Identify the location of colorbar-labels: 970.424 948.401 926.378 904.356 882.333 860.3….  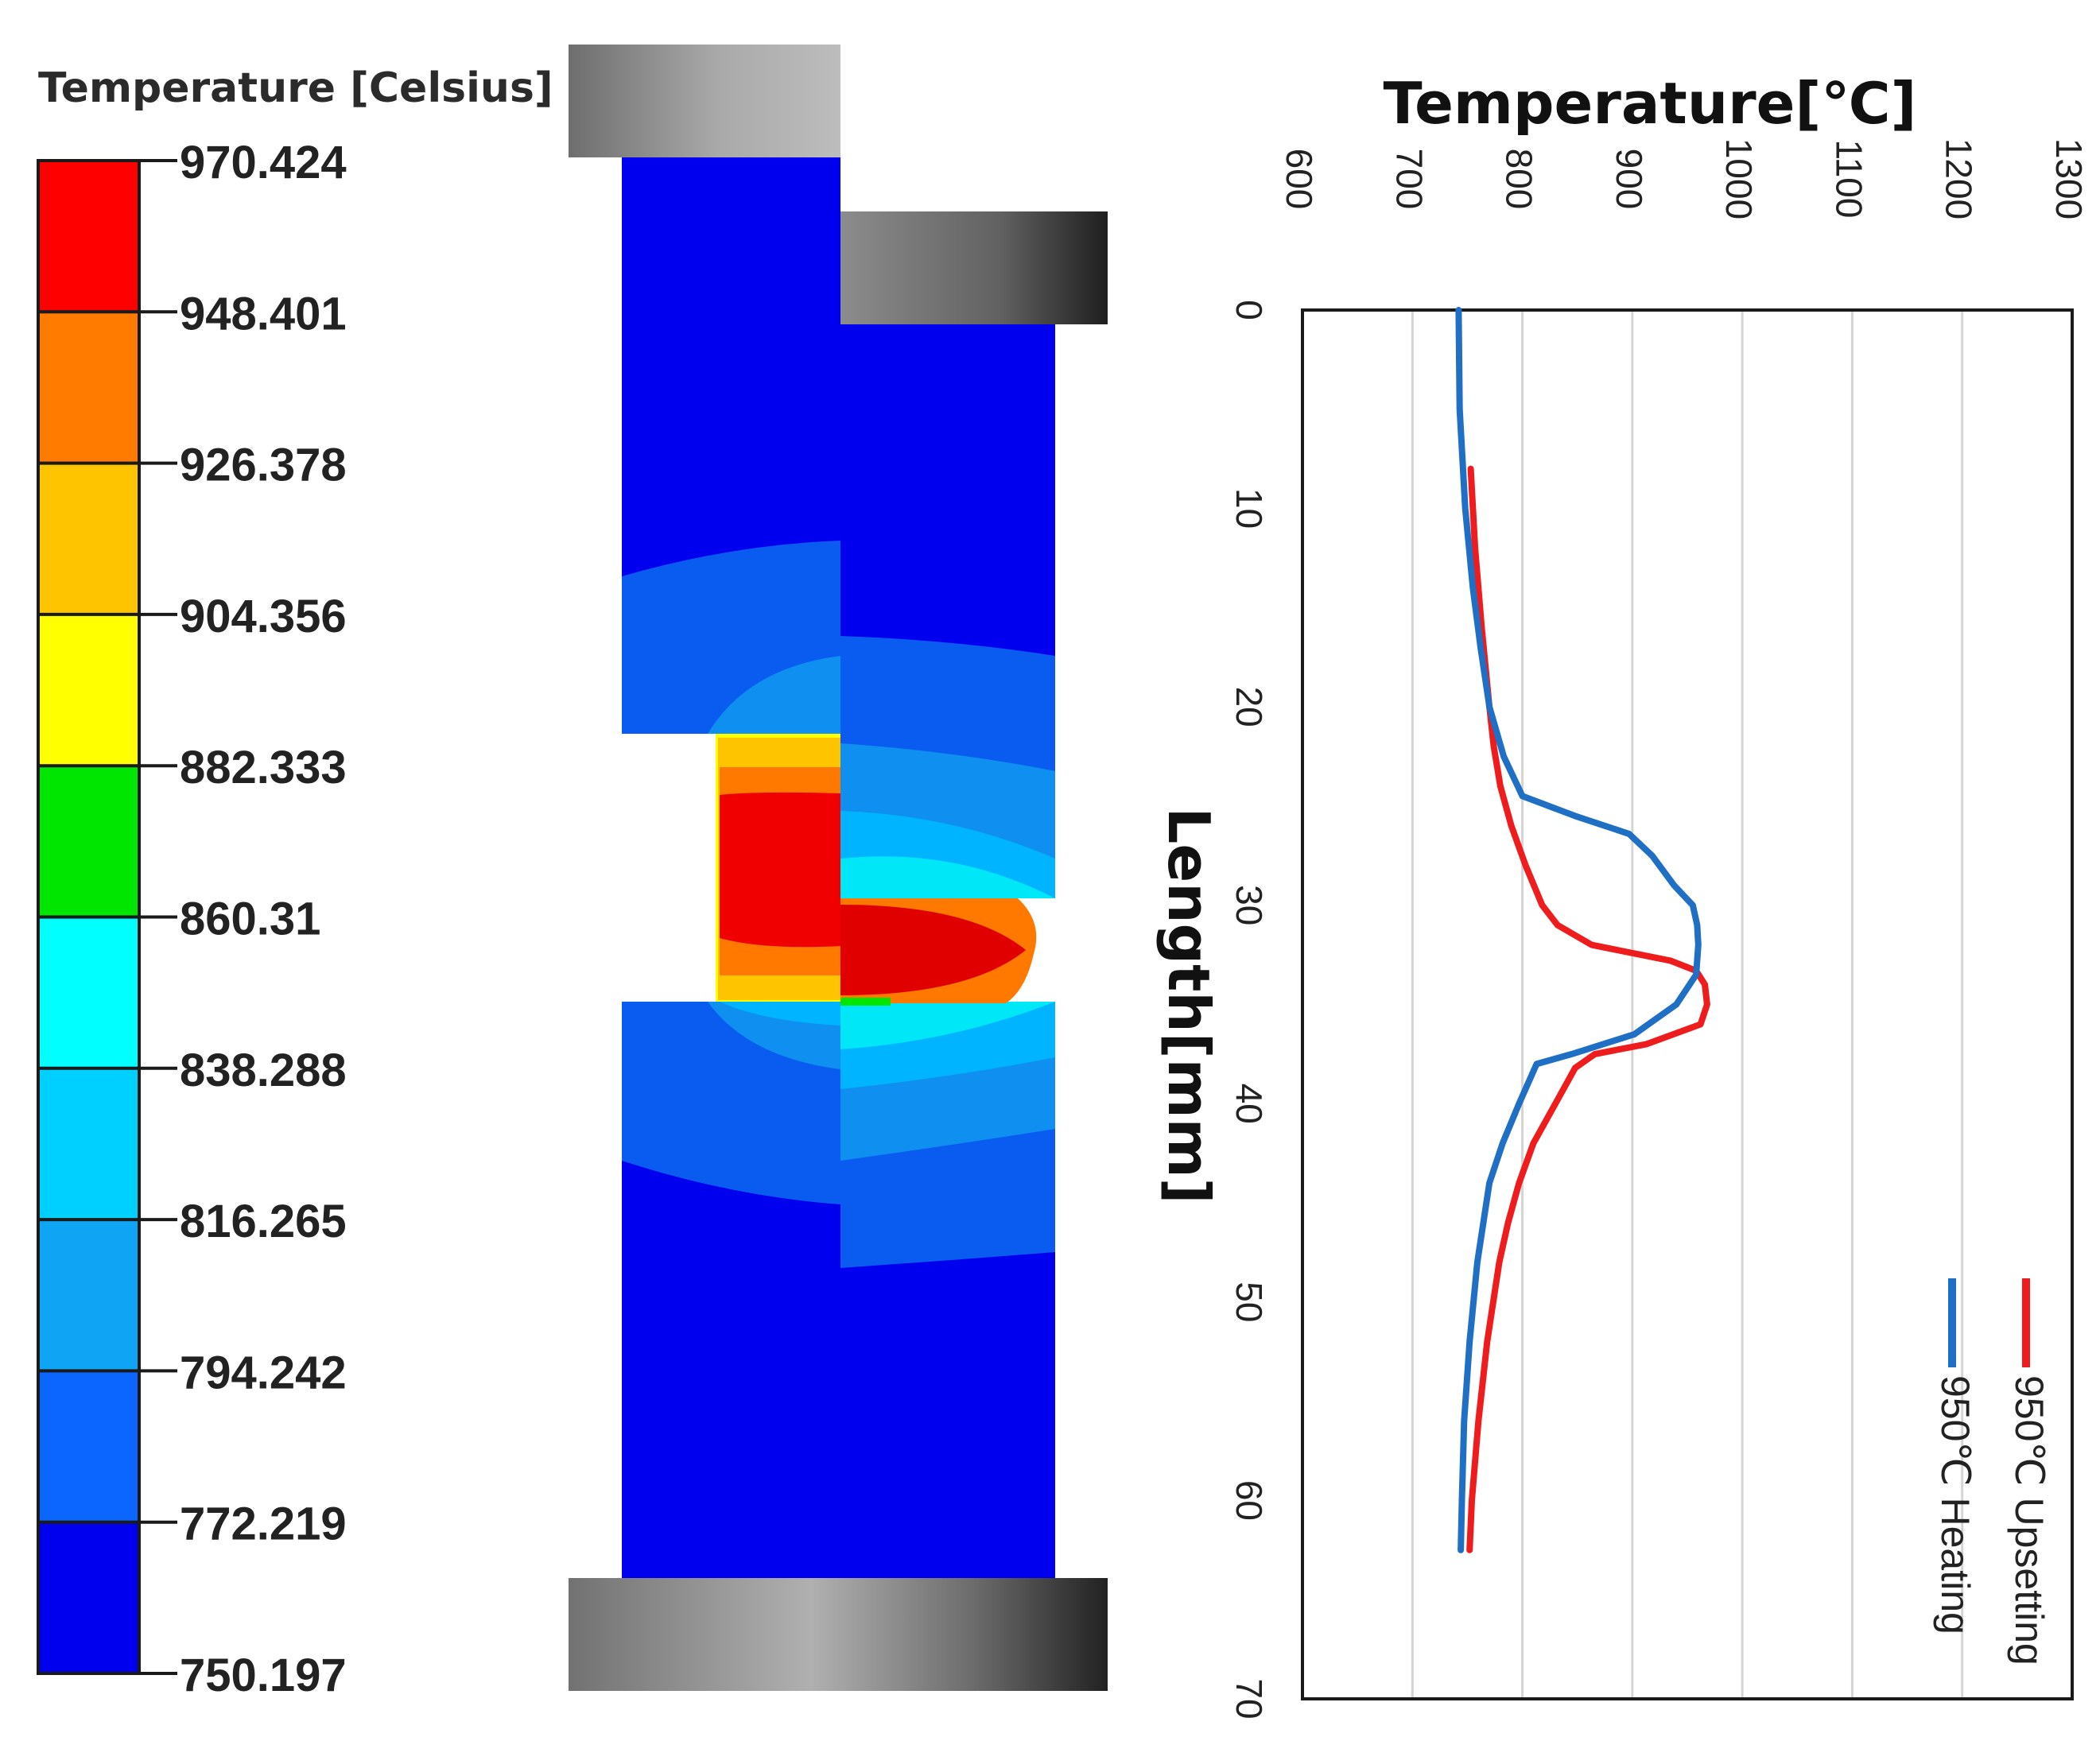
(263, 919).